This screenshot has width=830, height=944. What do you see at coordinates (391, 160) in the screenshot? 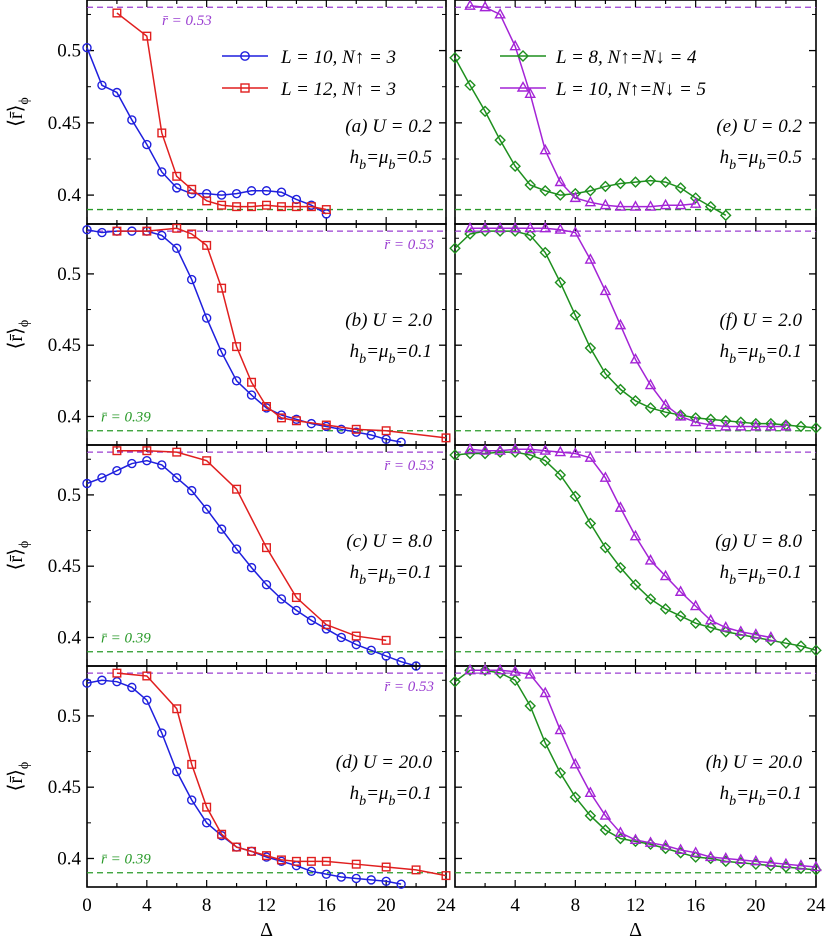
I see `panel-sublabel: hb=μb=0.5` at bounding box center [391, 160].